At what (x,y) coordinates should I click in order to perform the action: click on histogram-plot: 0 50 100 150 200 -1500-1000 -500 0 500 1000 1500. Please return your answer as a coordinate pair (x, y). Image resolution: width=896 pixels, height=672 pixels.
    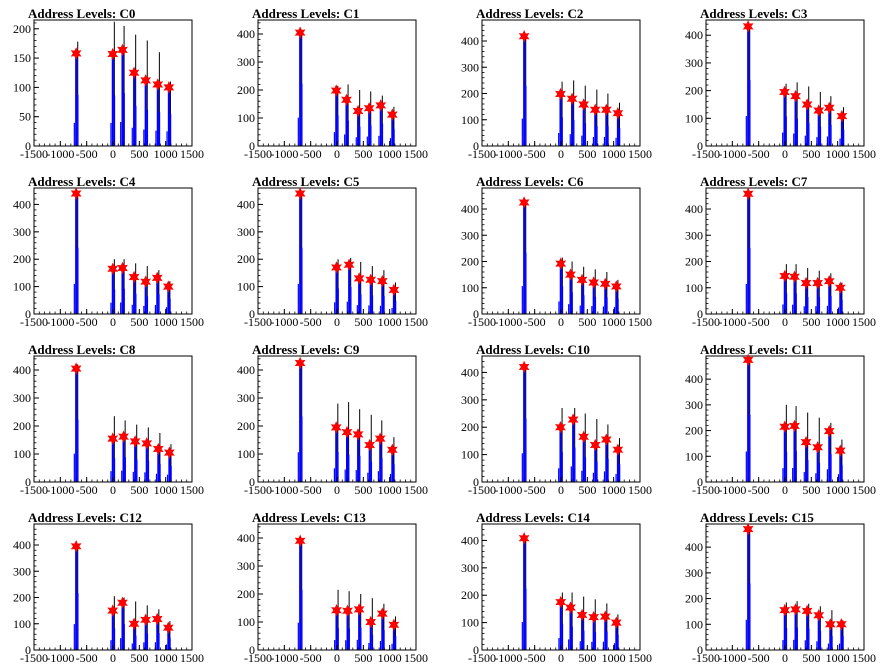
    Looking at the image, I should click on (108, 90).